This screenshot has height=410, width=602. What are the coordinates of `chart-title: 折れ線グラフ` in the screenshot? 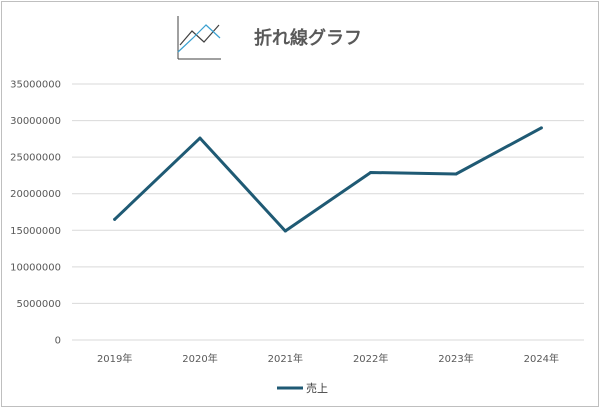 It's located at (308, 38).